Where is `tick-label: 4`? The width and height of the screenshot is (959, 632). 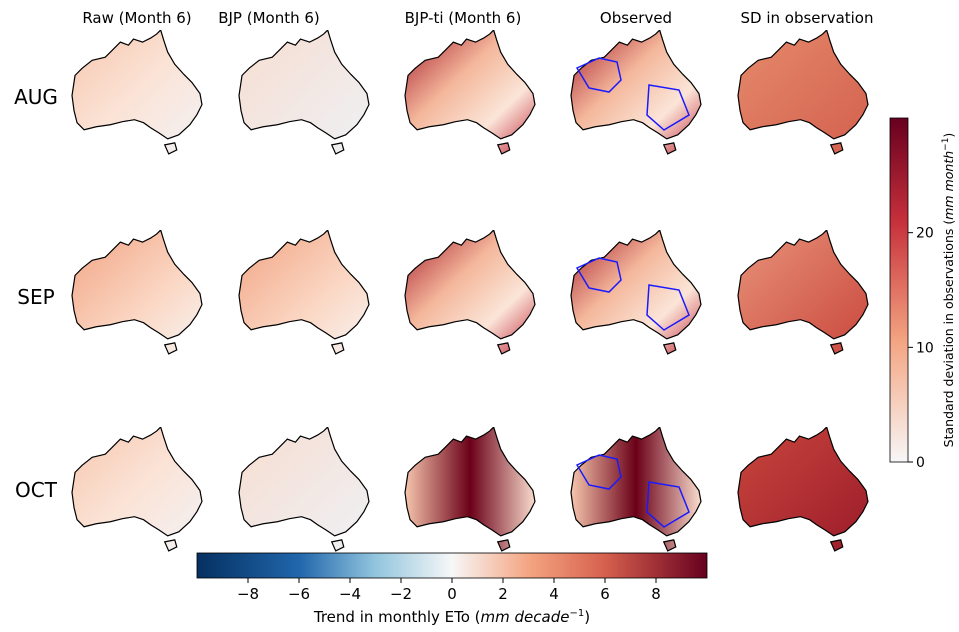
tick-label: 4 is located at coordinates (554, 594).